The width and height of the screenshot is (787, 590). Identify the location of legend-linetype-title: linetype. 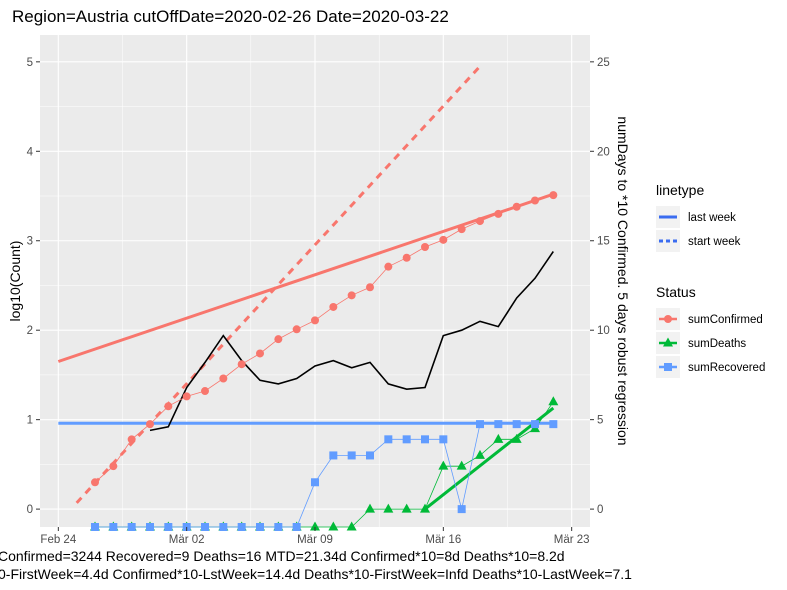
(680, 190).